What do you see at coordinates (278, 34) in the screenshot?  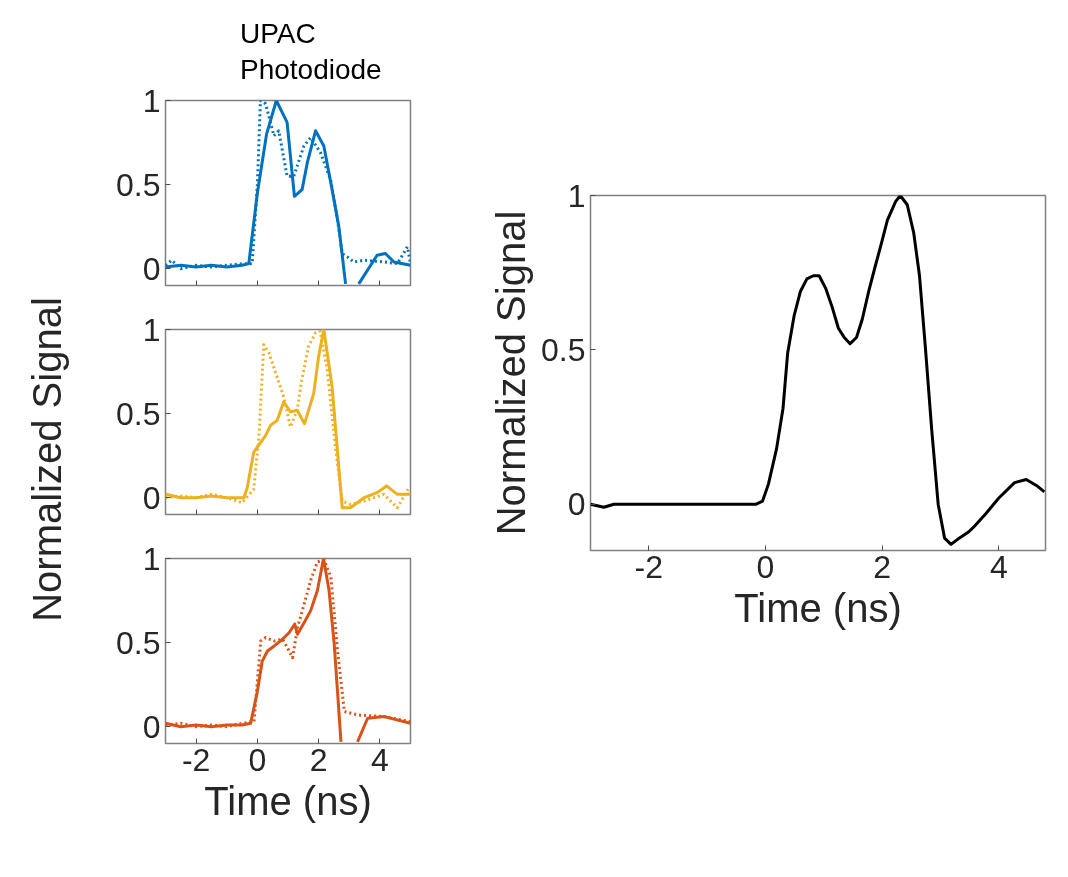 I see `text: UPAC` at bounding box center [278, 34].